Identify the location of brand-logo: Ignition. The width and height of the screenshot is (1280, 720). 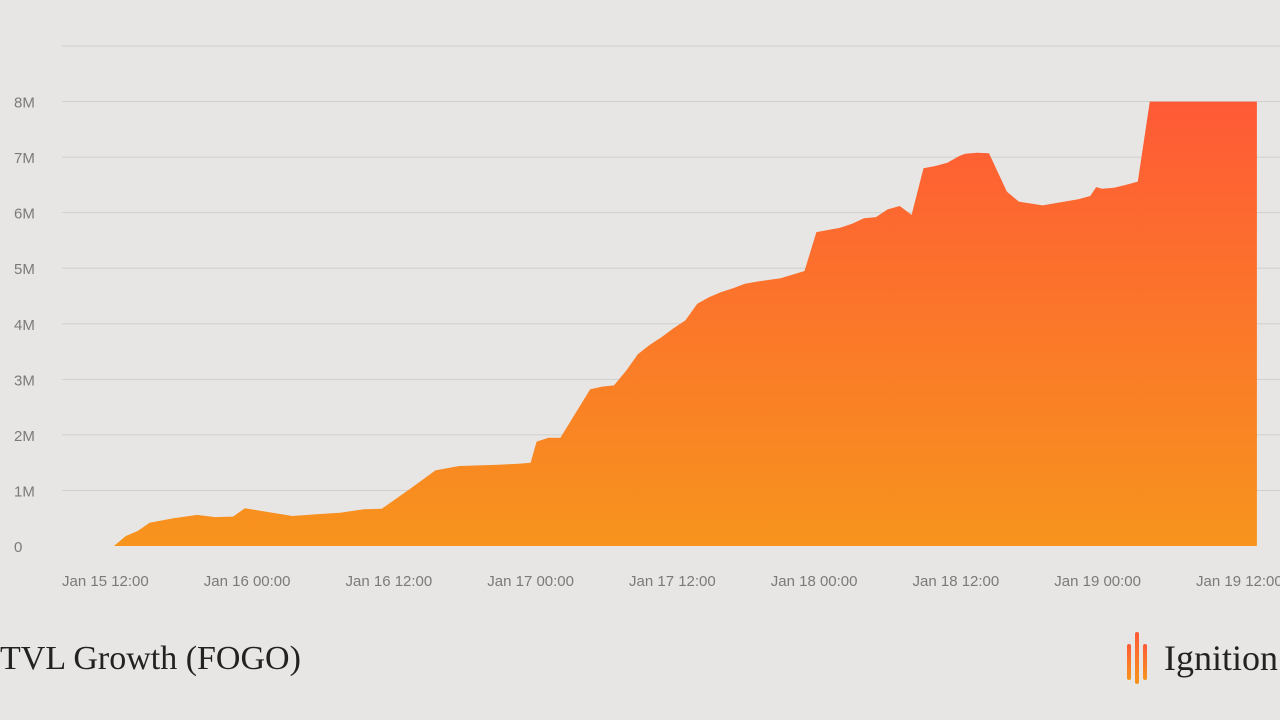
(1201, 658).